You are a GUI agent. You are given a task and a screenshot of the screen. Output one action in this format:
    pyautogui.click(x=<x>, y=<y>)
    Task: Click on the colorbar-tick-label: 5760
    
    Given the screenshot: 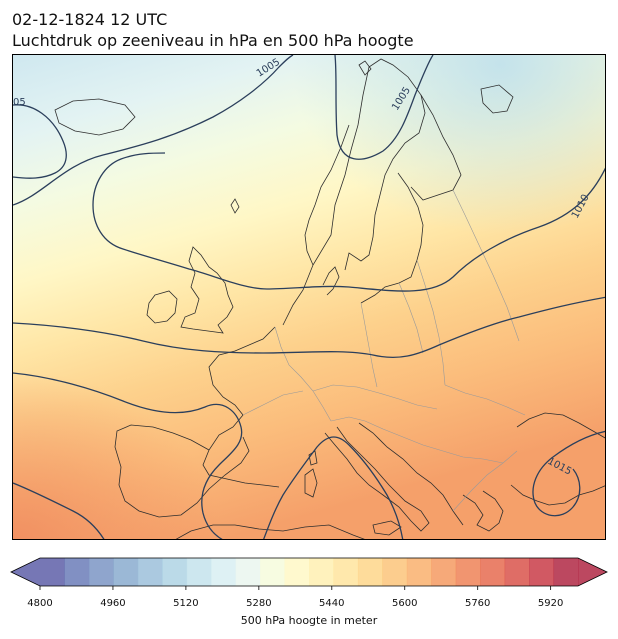 What is the action you would take?
    pyautogui.click(x=477, y=603)
    